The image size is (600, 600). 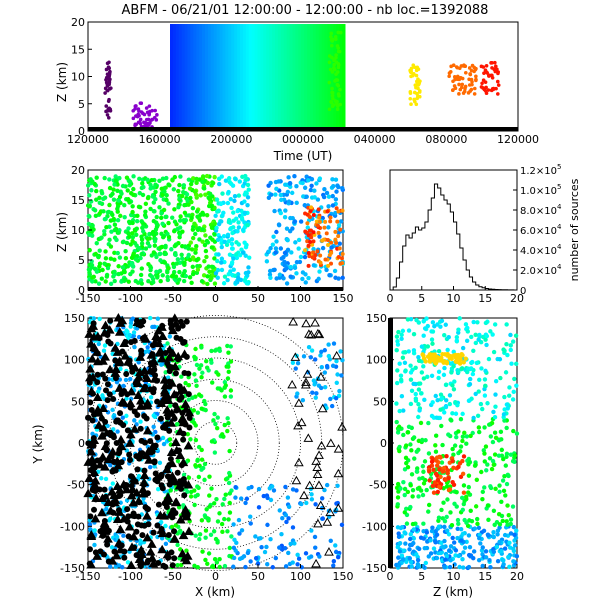 What do you see at coordinates (130, 298) in the screenshot?
I see `x-height-xtick-label: -100` at bounding box center [130, 298].